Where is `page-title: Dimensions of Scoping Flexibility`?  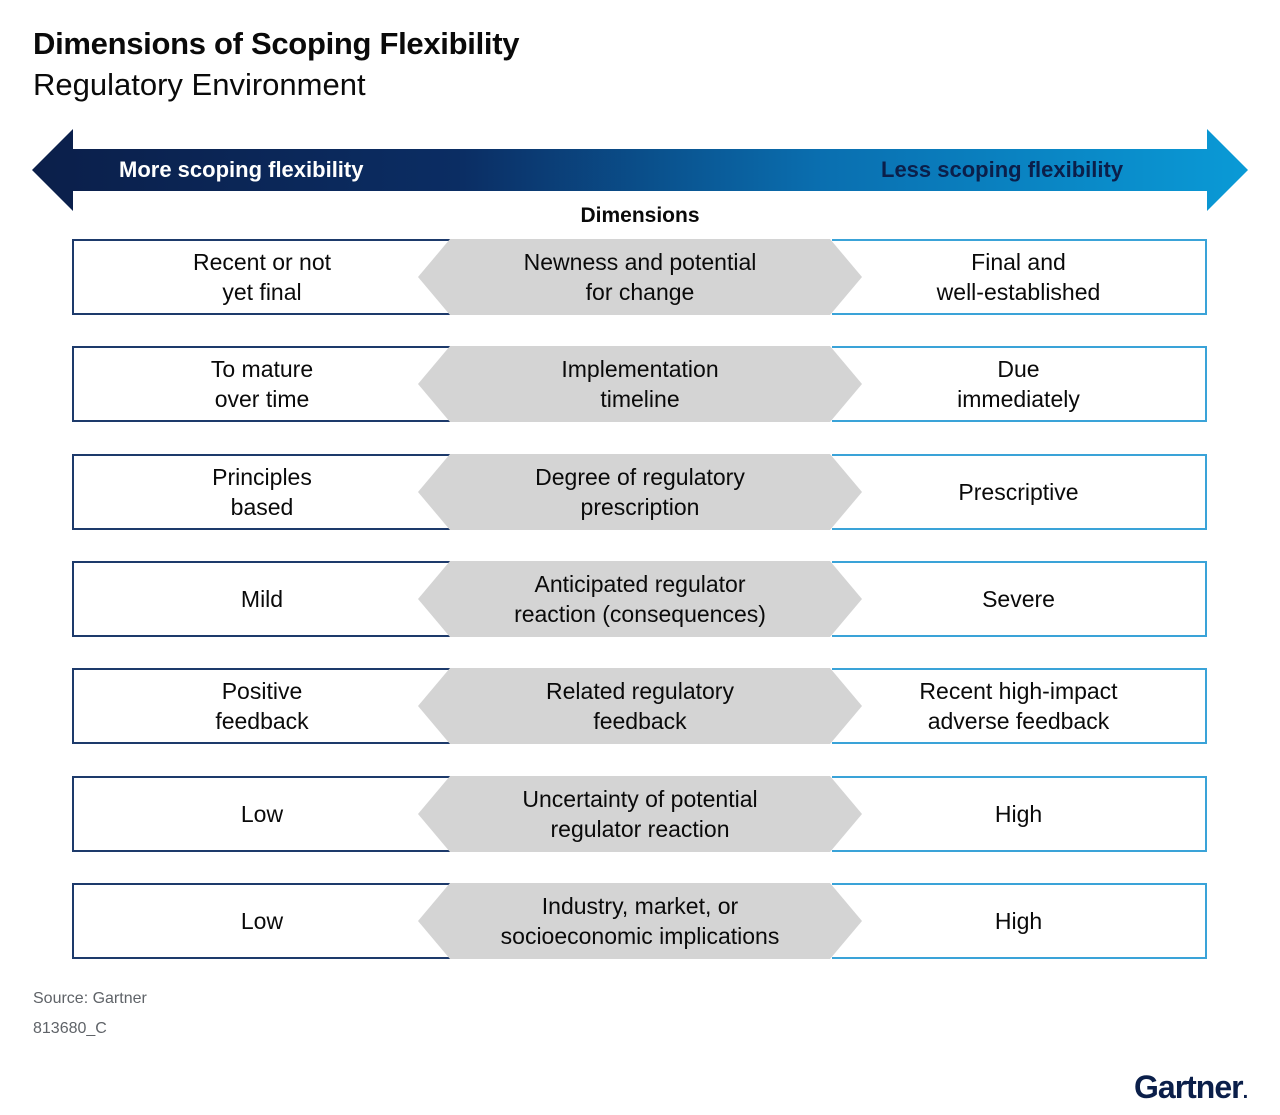 page-title: Dimensions of Scoping Flexibility is located at coordinates (276, 43).